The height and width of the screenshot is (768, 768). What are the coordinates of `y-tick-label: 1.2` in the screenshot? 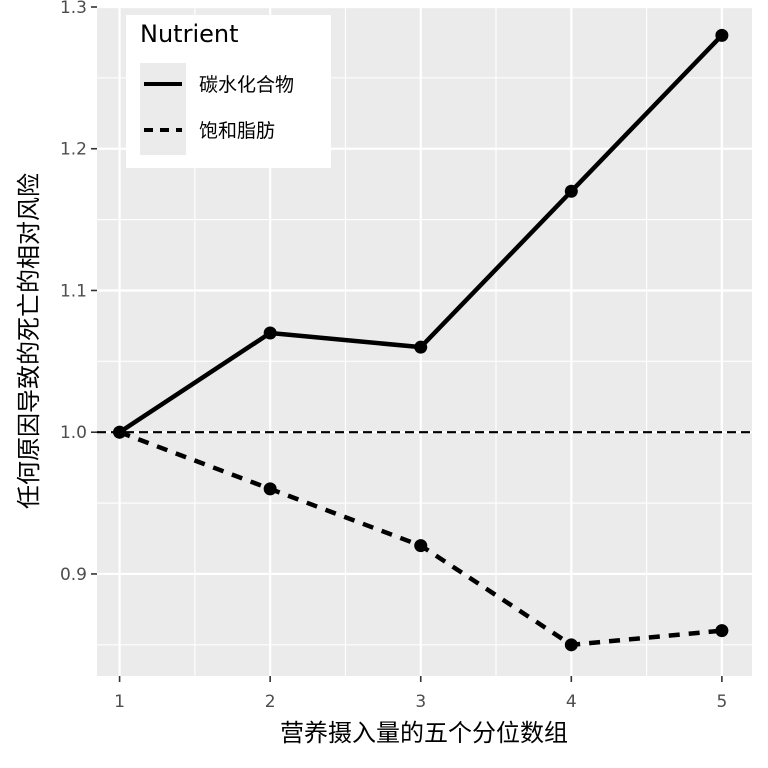 It's located at (73, 150).